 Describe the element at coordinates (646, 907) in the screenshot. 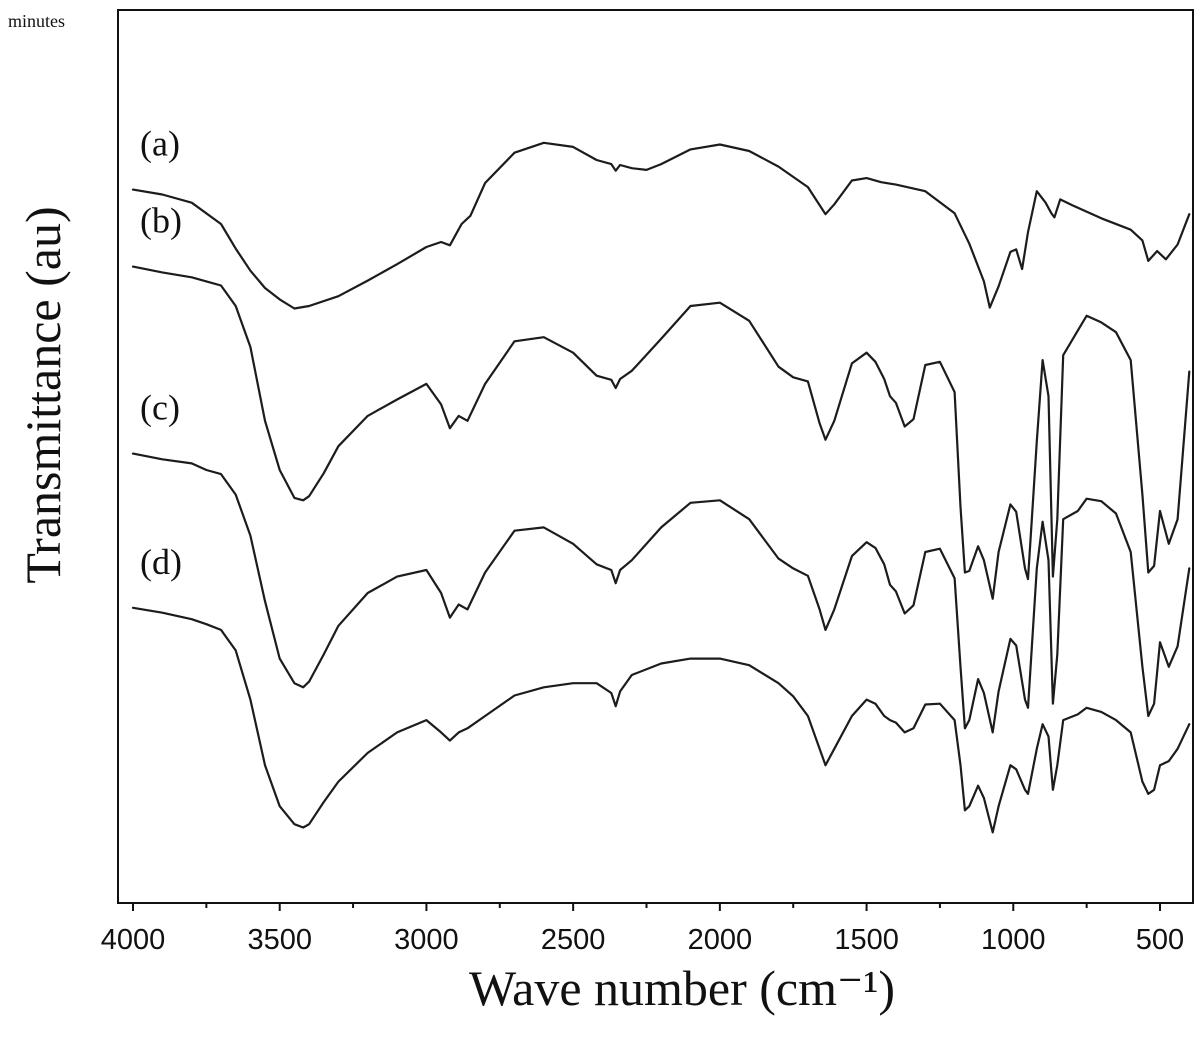

I see `x-axis-ticks` at that location.